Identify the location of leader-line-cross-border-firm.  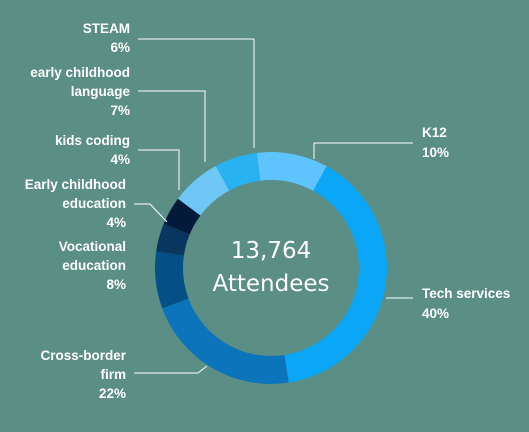
(171, 369).